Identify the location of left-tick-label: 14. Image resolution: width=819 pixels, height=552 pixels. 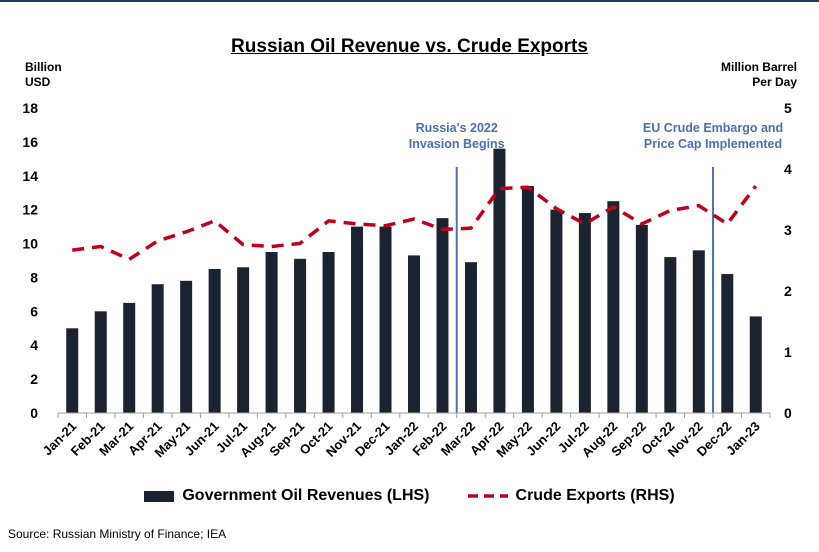
(30, 176).